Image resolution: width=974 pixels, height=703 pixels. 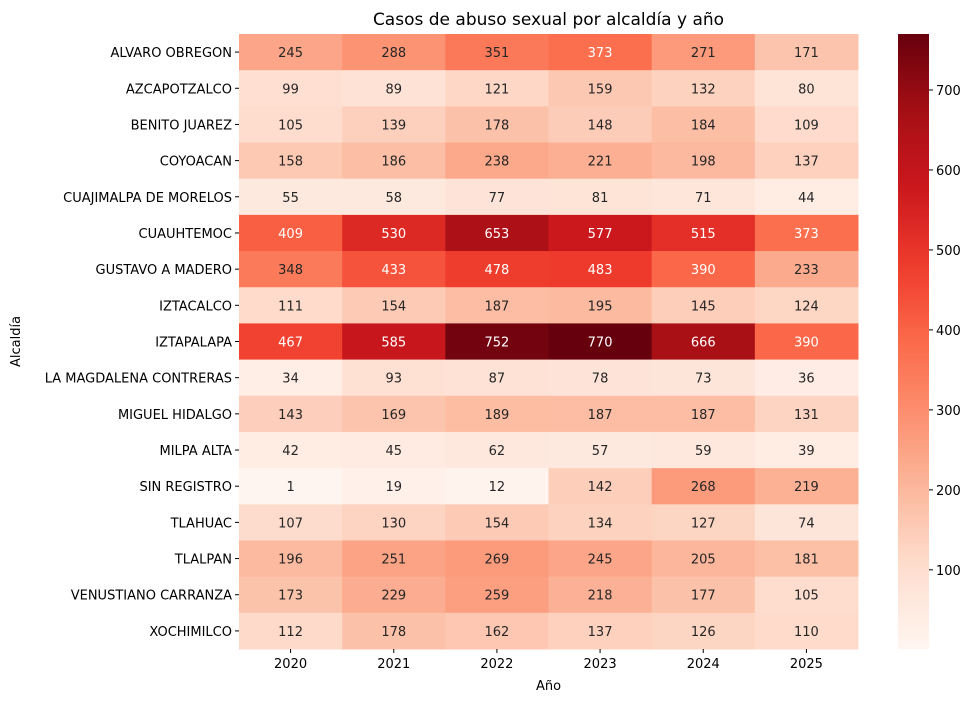 What do you see at coordinates (497, 451) in the screenshot?
I see `cell-value-label: 62` at bounding box center [497, 451].